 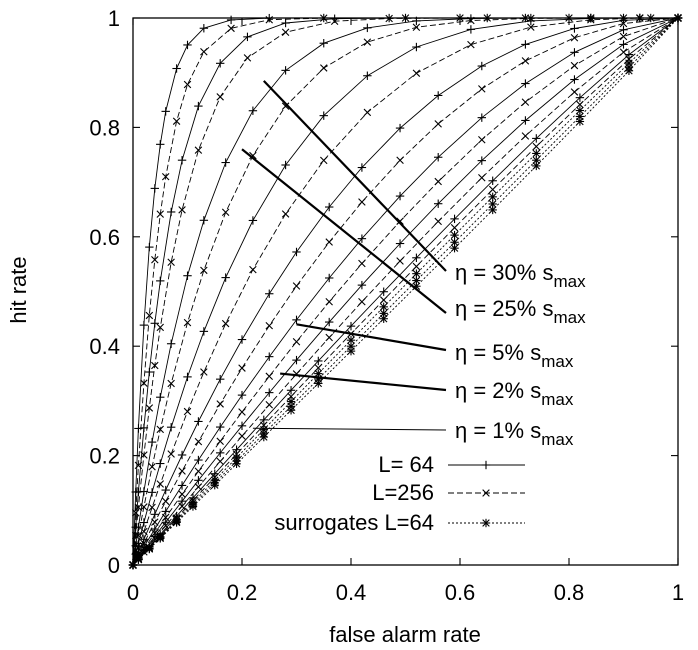 What do you see at coordinates (104, 456) in the screenshot?
I see `y-tick-label: 0.2` at bounding box center [104, 456].